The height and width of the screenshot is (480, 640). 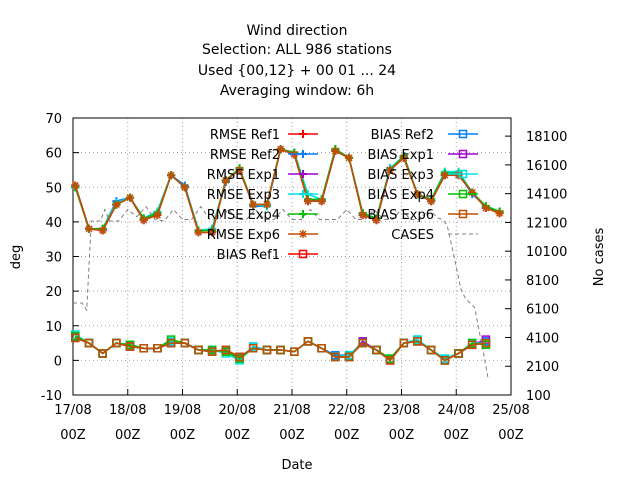 I want to click on series-rmse-exp1, so click(x=287, y=191).